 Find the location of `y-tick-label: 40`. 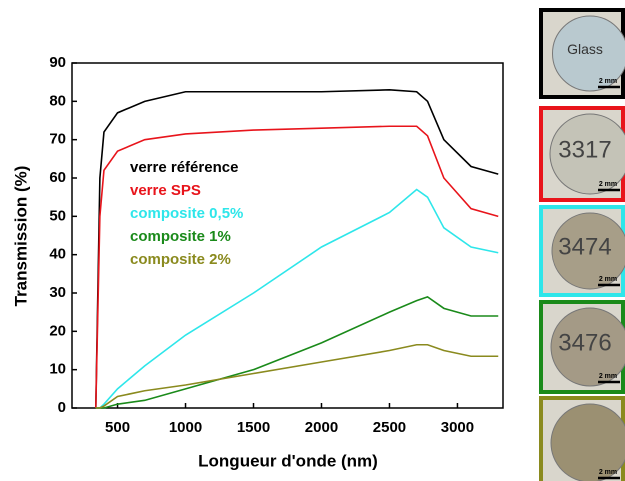

y-tick-label: 40 is located at coordinates (57, 254).